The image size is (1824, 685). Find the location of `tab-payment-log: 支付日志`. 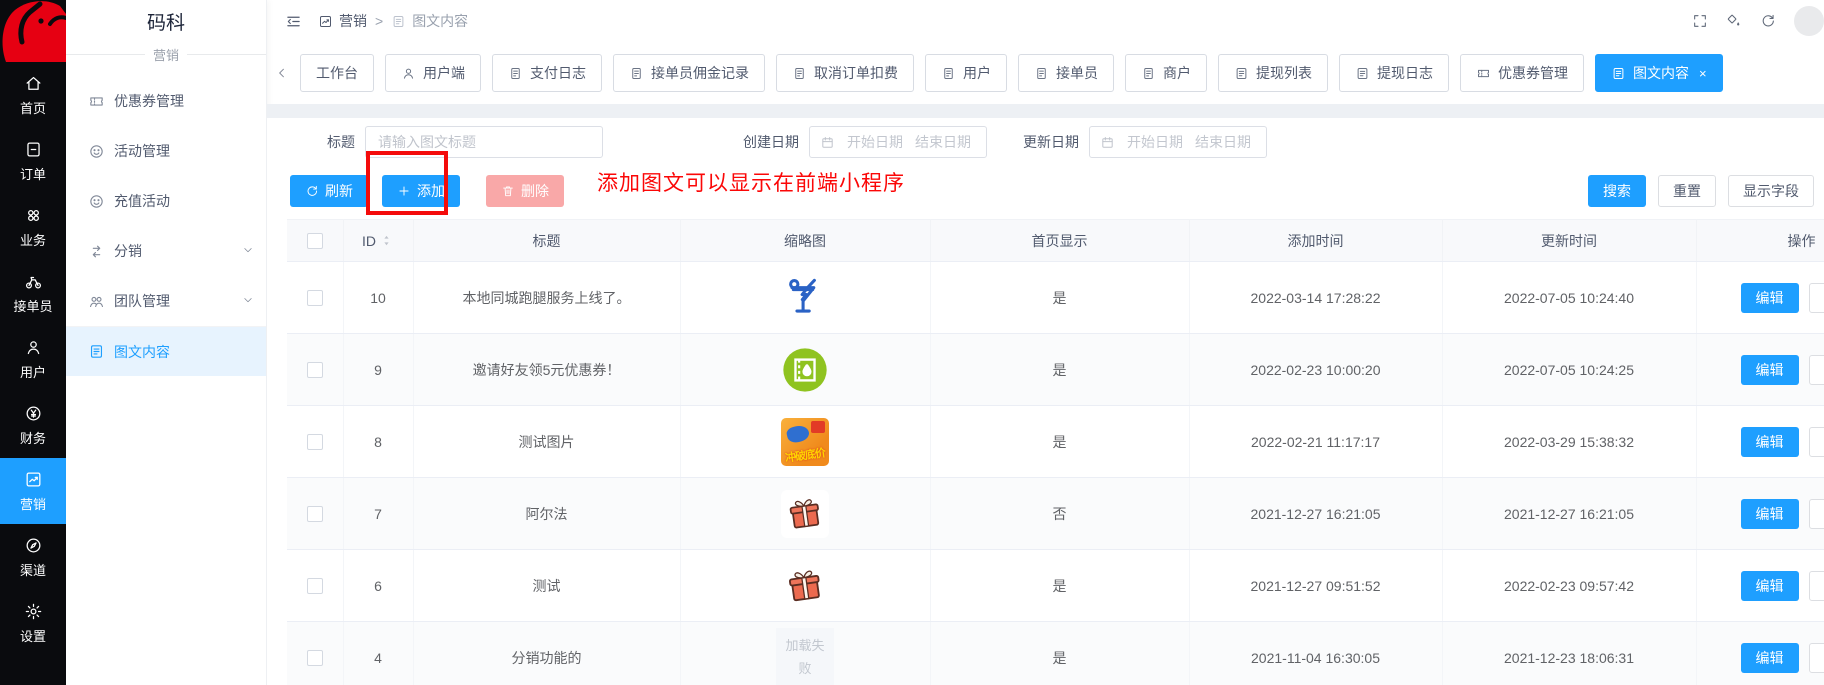

tab-payment-log: 支付日志 is located at coordinates (547, 73).